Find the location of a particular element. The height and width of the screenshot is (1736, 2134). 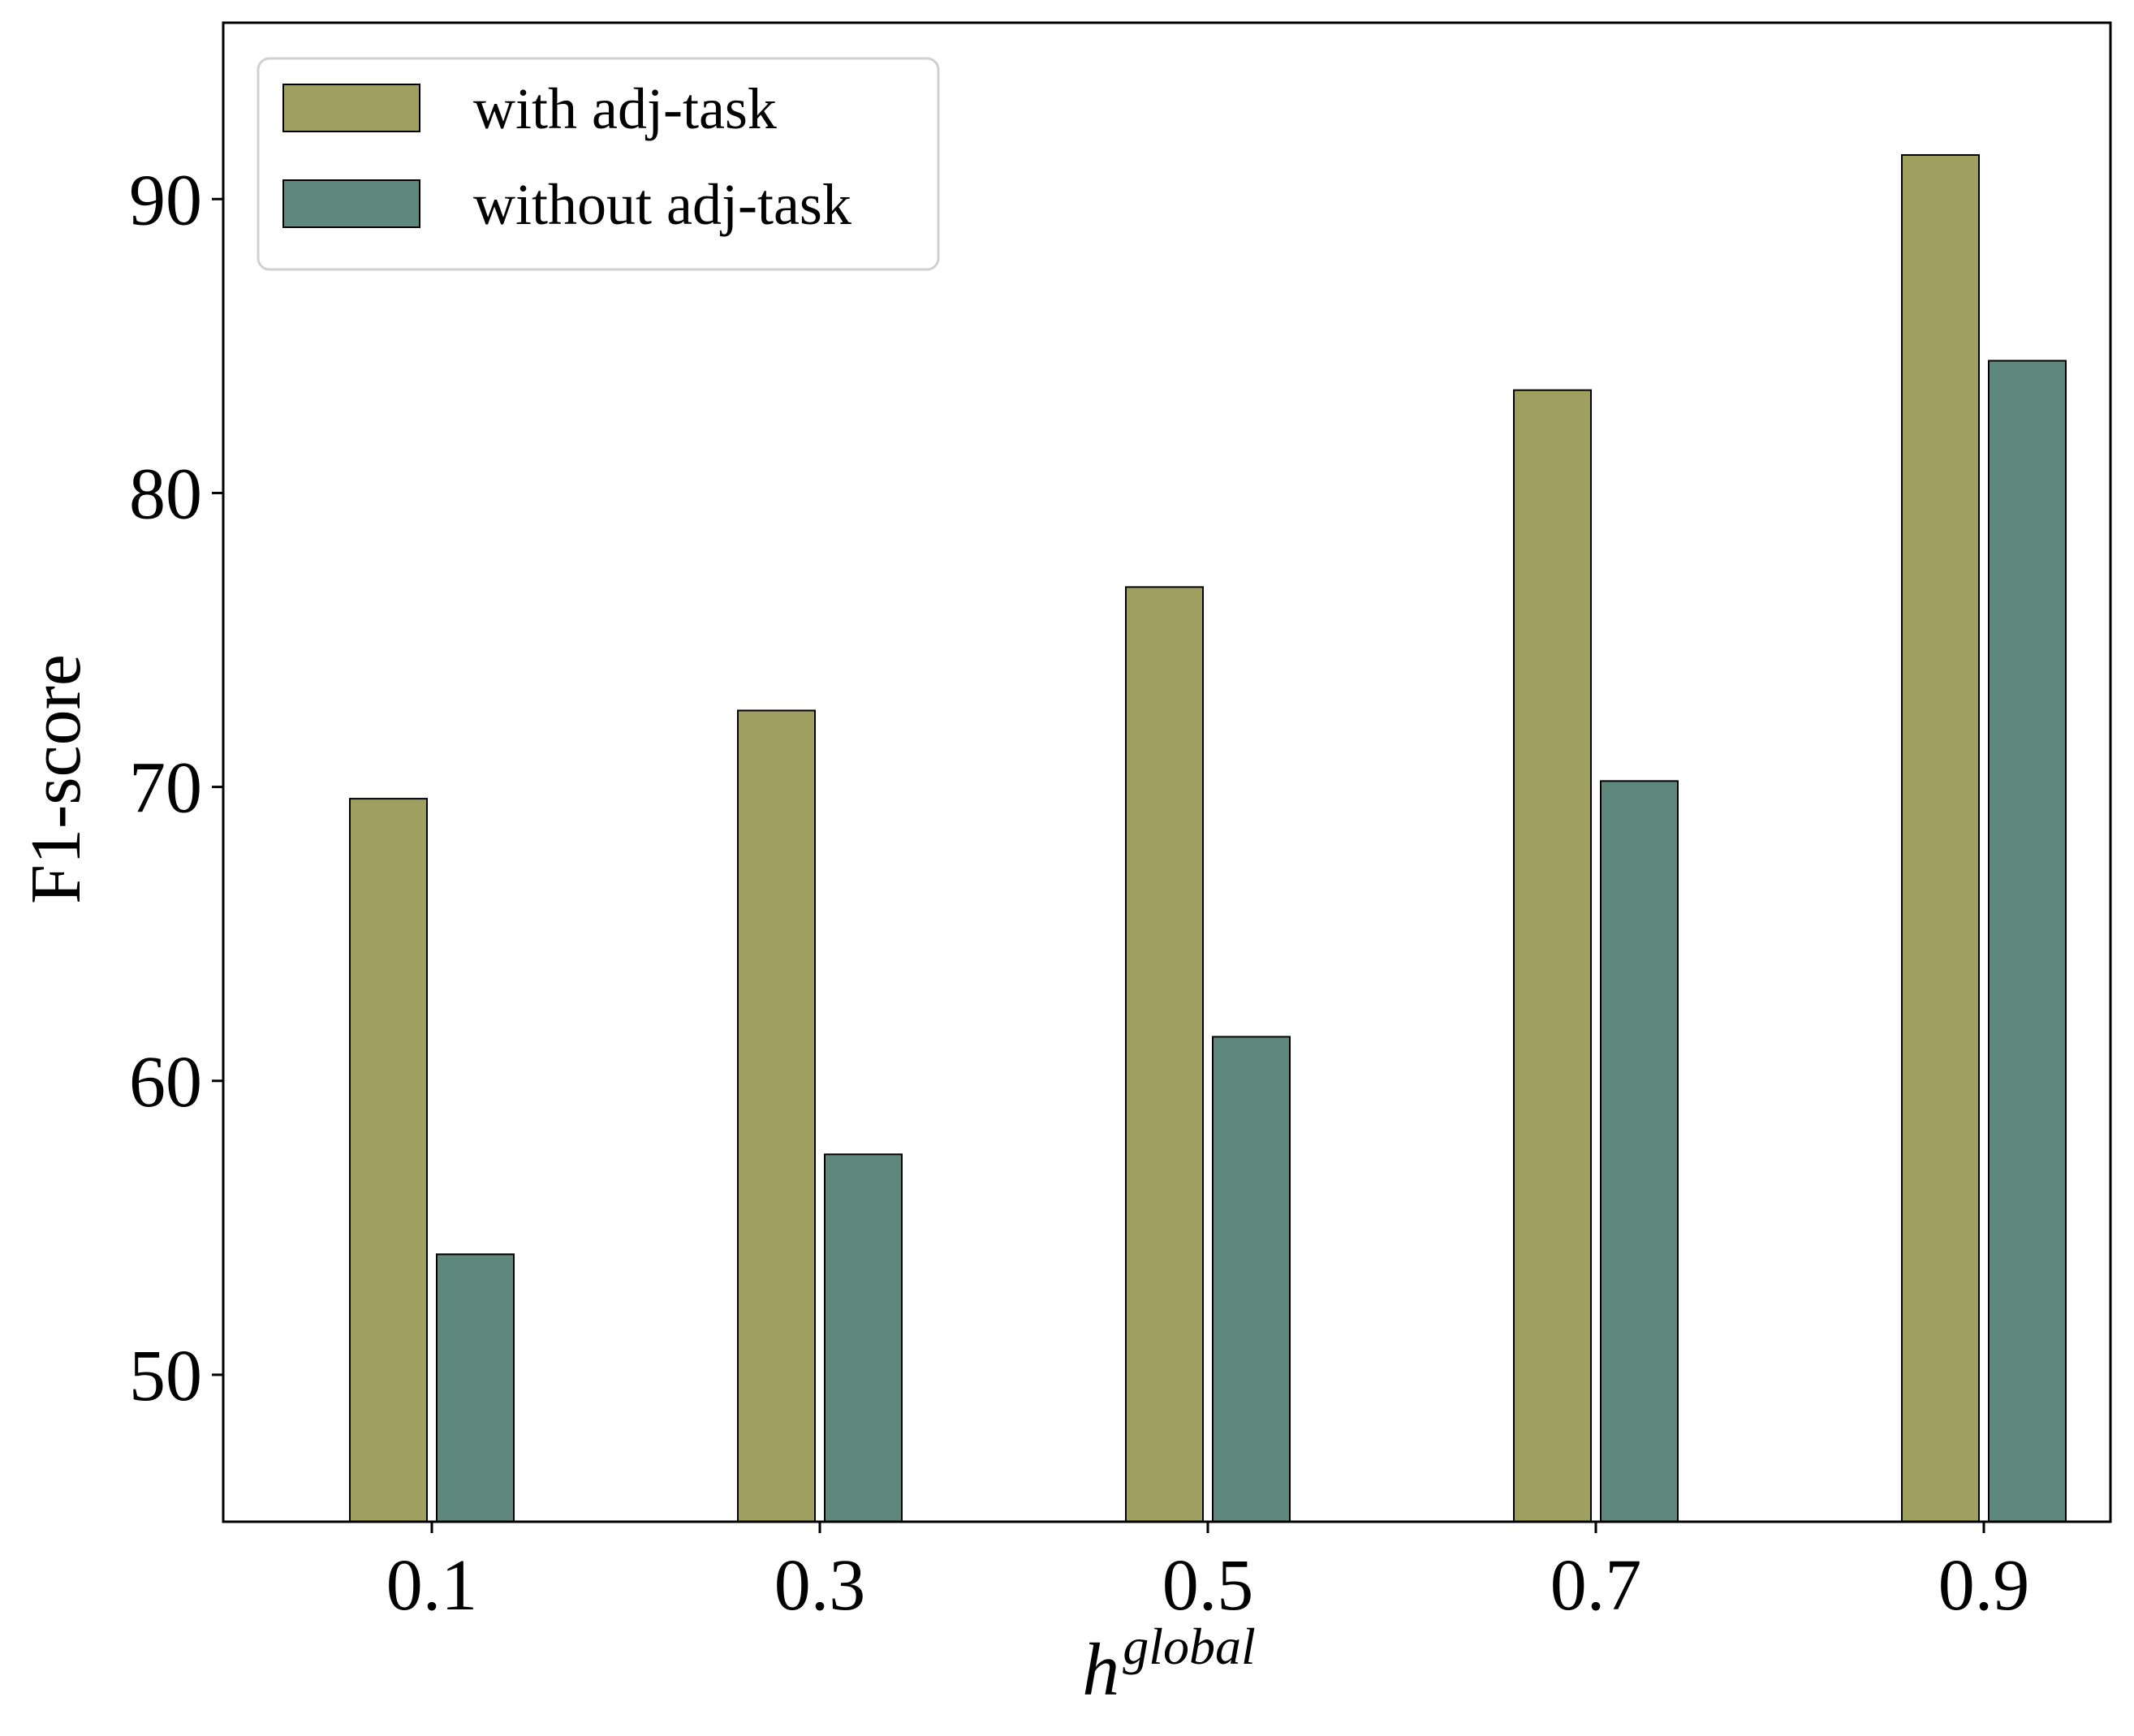

y-tick-label-50: 50 is located at coordinates (166, 1376).